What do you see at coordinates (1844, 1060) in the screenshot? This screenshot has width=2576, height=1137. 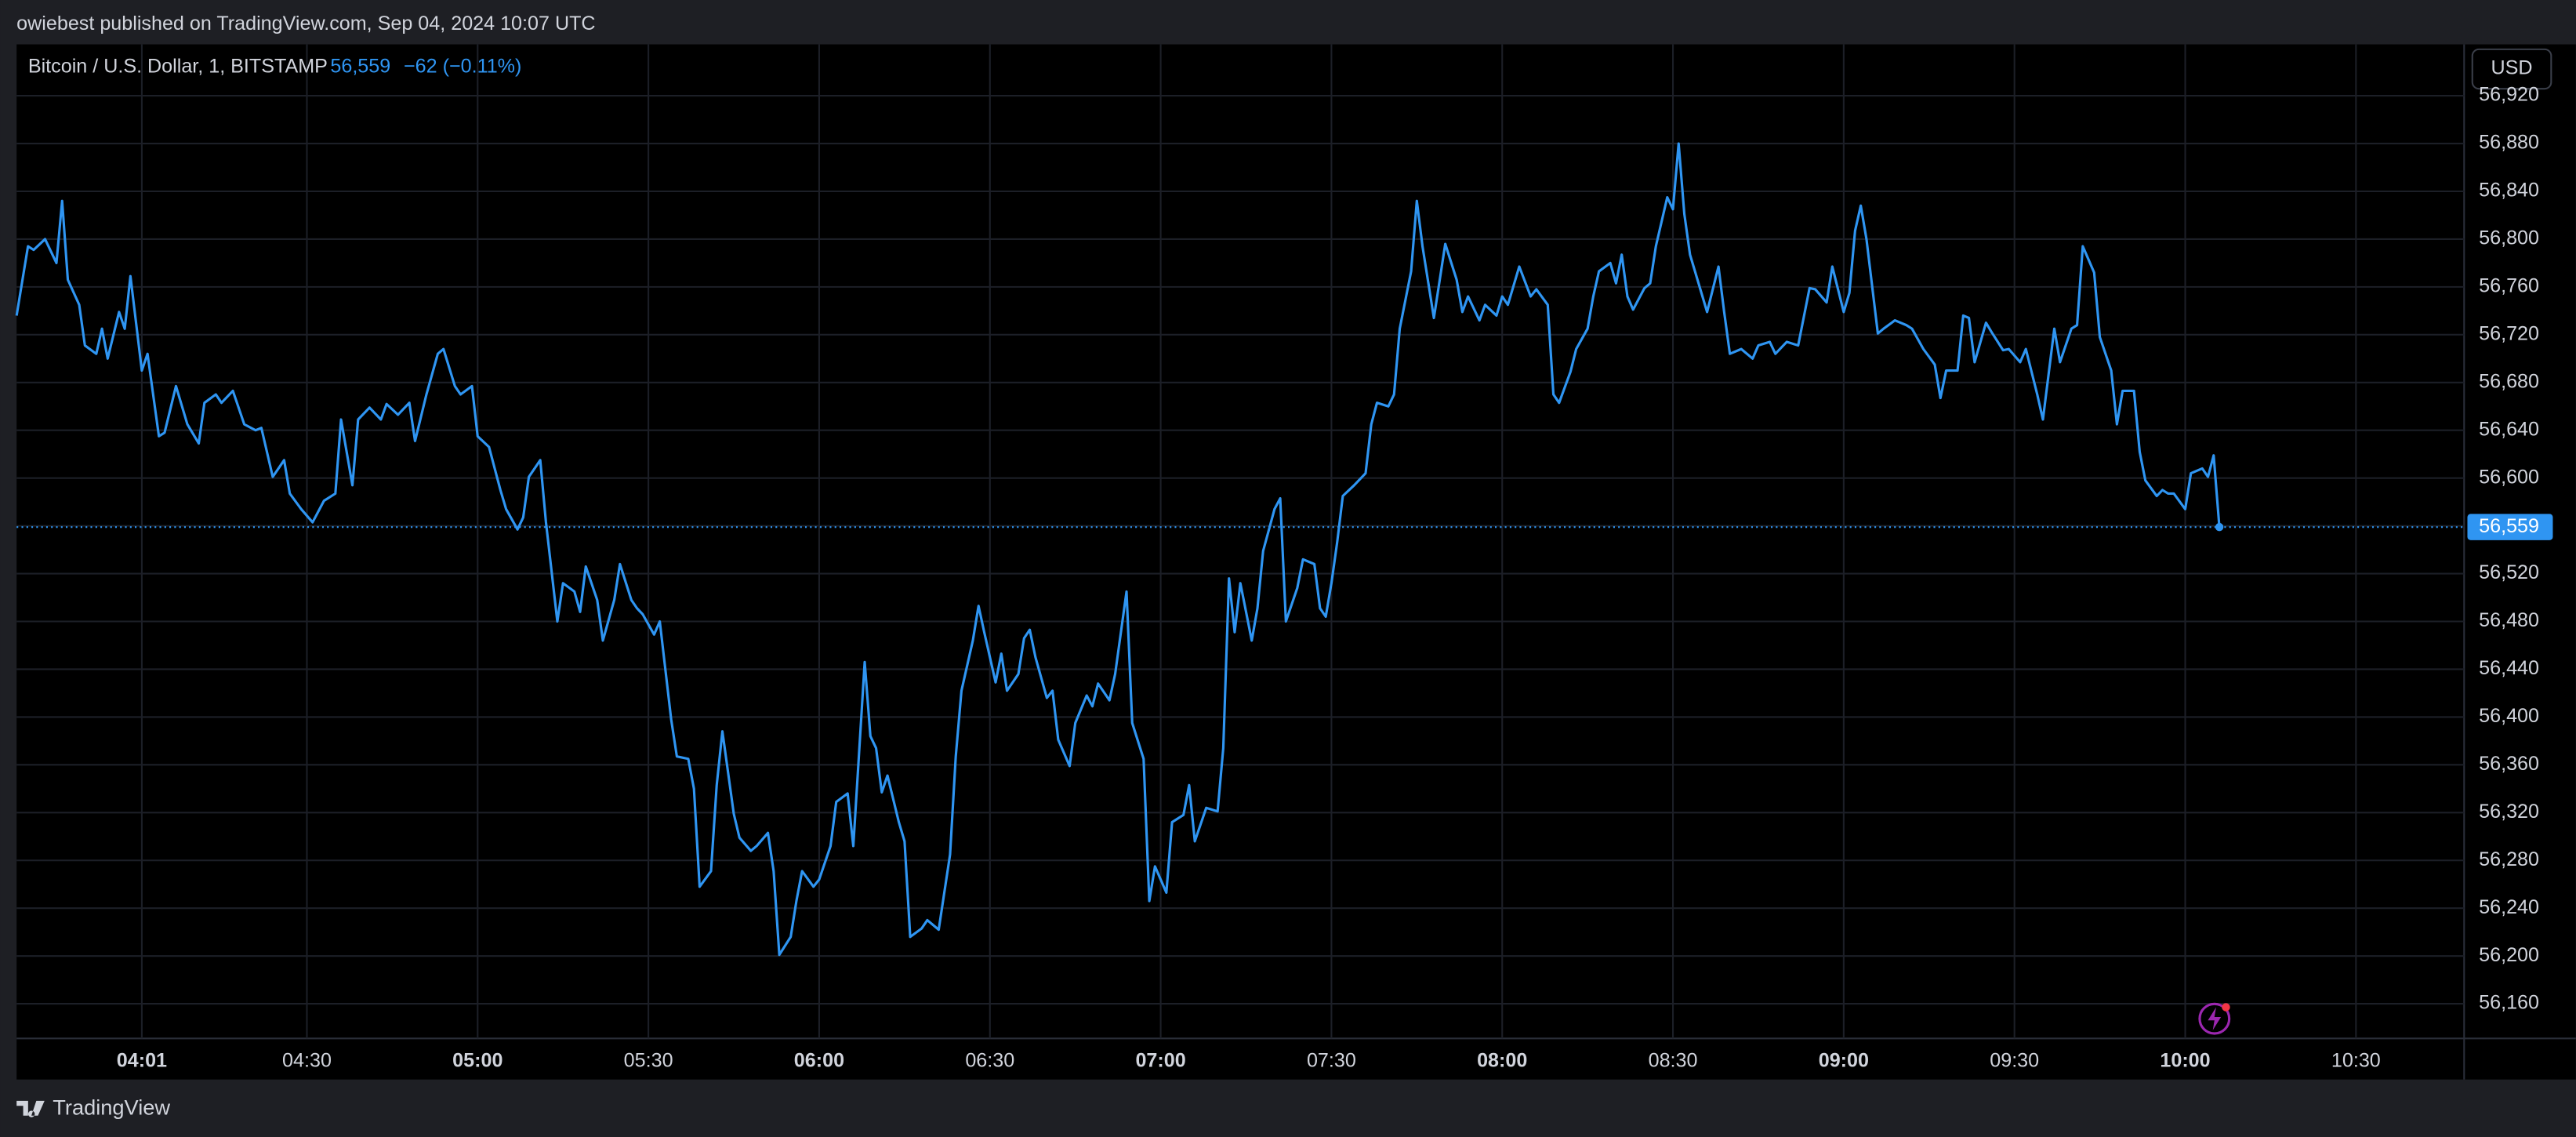 I see `x-tick-label: 09:00` at bounding box center [1844, 1060].